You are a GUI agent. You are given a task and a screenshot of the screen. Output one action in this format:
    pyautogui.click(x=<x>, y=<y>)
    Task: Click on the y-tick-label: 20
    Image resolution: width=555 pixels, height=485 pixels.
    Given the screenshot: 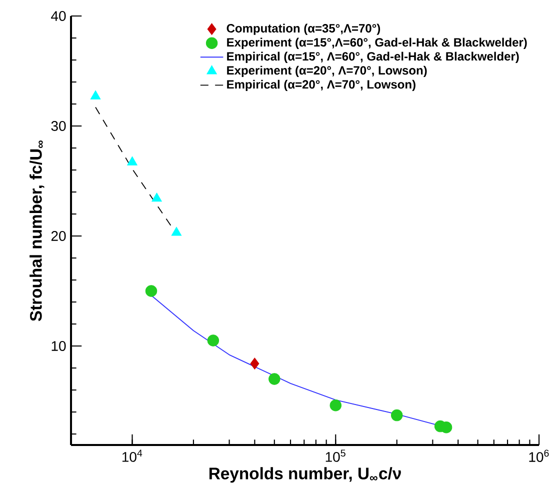 What is the action you would take?
    pyautogui.click(x=58, y=236)
    